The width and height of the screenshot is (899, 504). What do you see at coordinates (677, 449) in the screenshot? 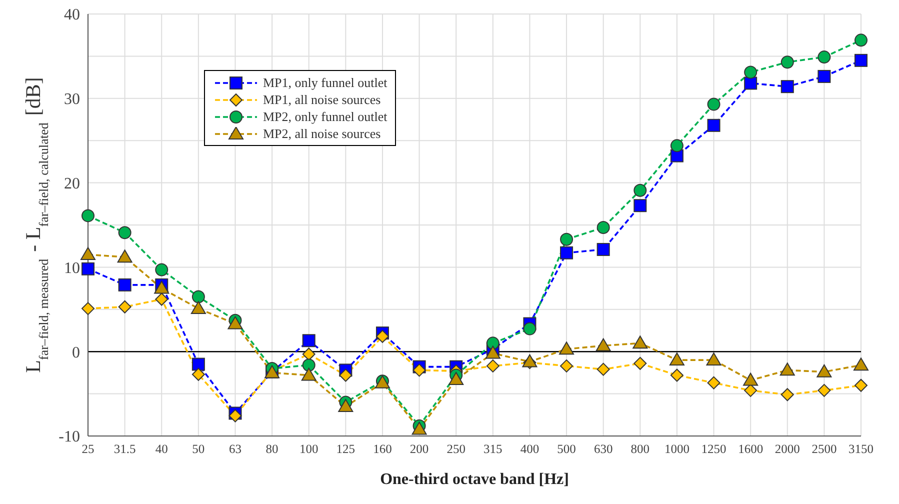
I see `x-tick-label: 1000` at bounding box center [677, 449].